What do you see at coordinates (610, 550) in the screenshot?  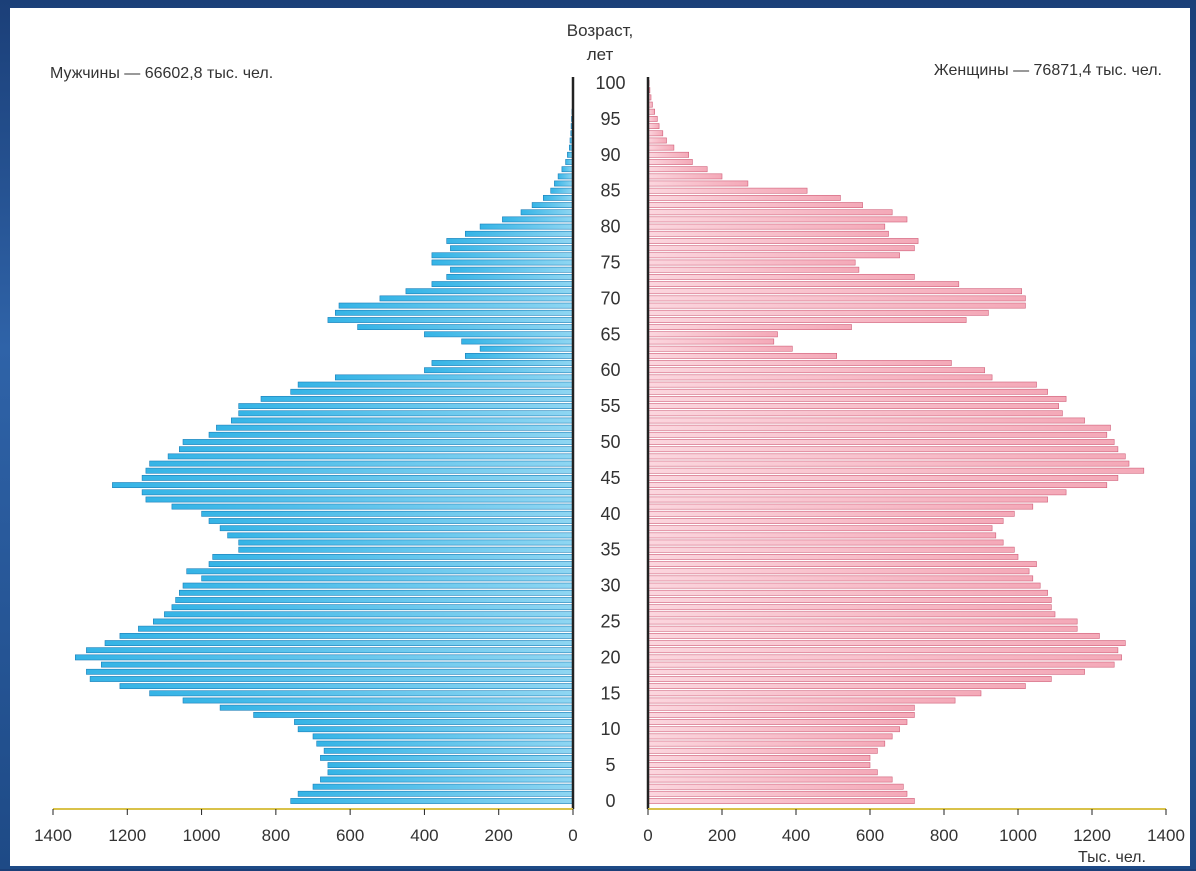 I see `age-tick-label: 35` at bounding box center [610, 550].